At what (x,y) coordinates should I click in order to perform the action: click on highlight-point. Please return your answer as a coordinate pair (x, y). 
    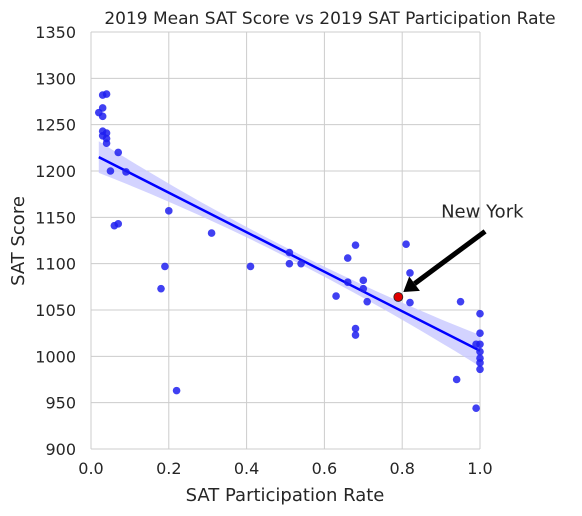
    Looking at the image, I should click on (398, 297).